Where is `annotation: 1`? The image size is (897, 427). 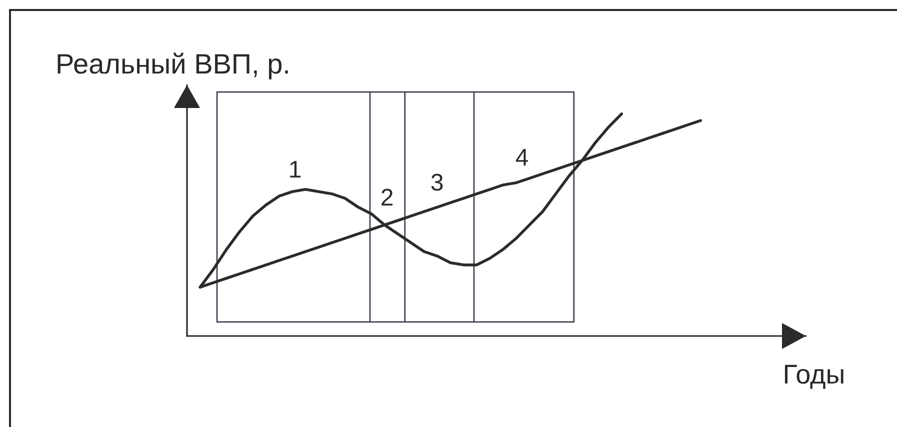 annotation: 1 is located at coordinates (295, 170).